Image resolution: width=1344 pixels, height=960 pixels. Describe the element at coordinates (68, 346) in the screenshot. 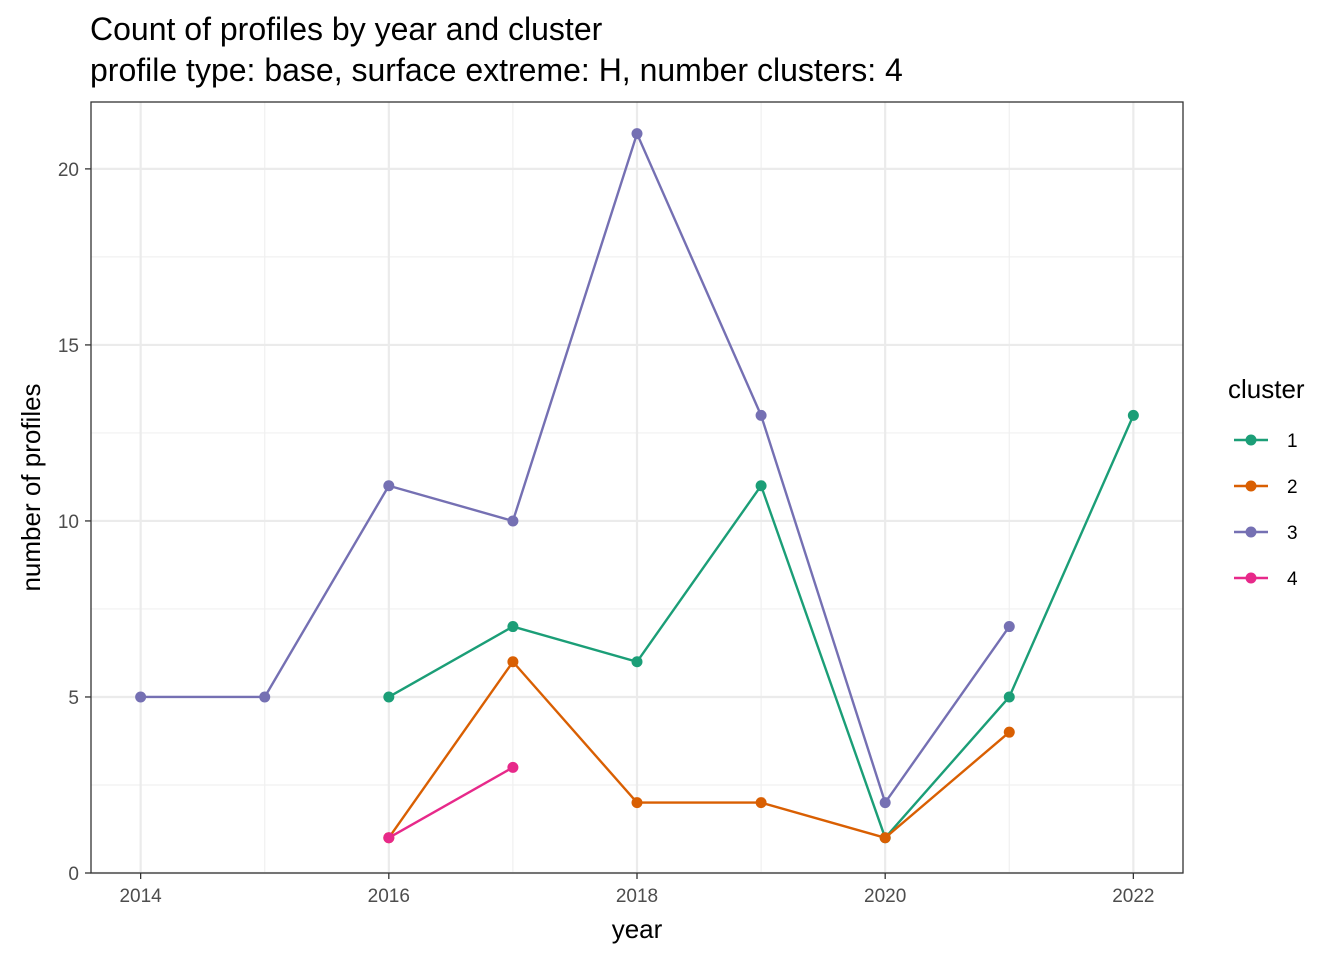

I see `y-tick-label: 15` at that location.